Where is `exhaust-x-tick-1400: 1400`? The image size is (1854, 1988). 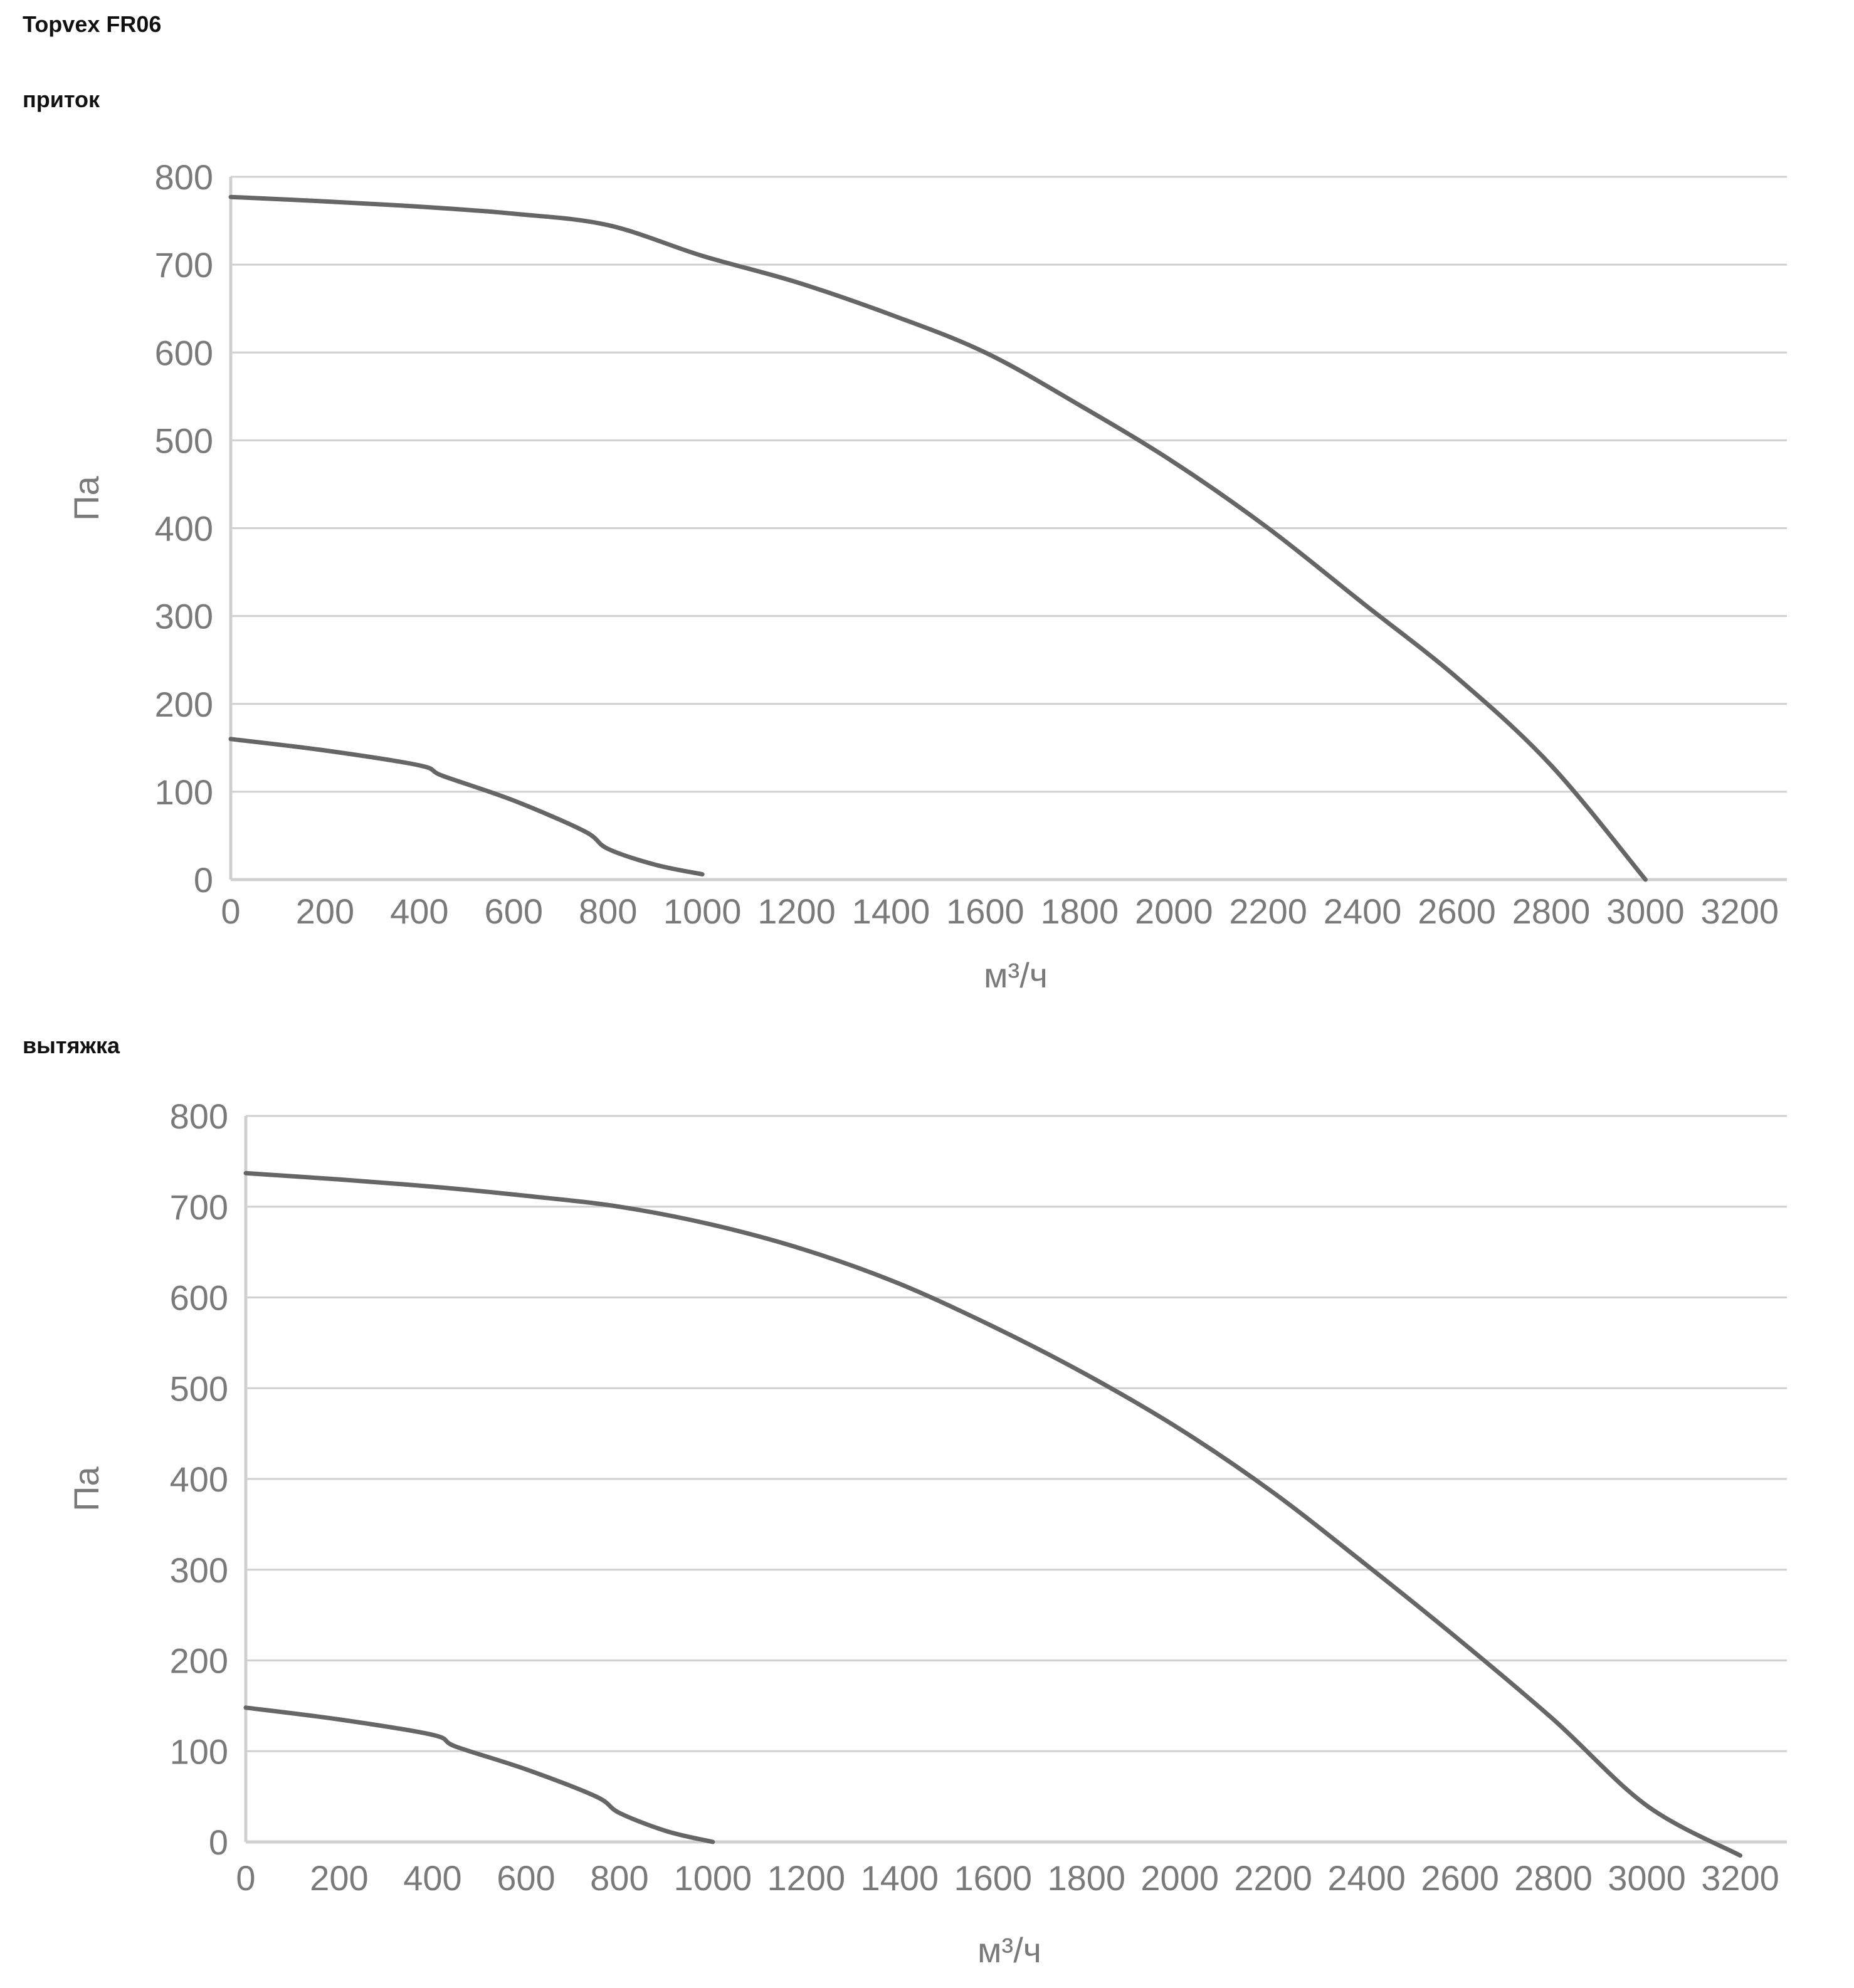
exhaust-x-tick-1400: 1400 is located at coordinates (899, 1878).